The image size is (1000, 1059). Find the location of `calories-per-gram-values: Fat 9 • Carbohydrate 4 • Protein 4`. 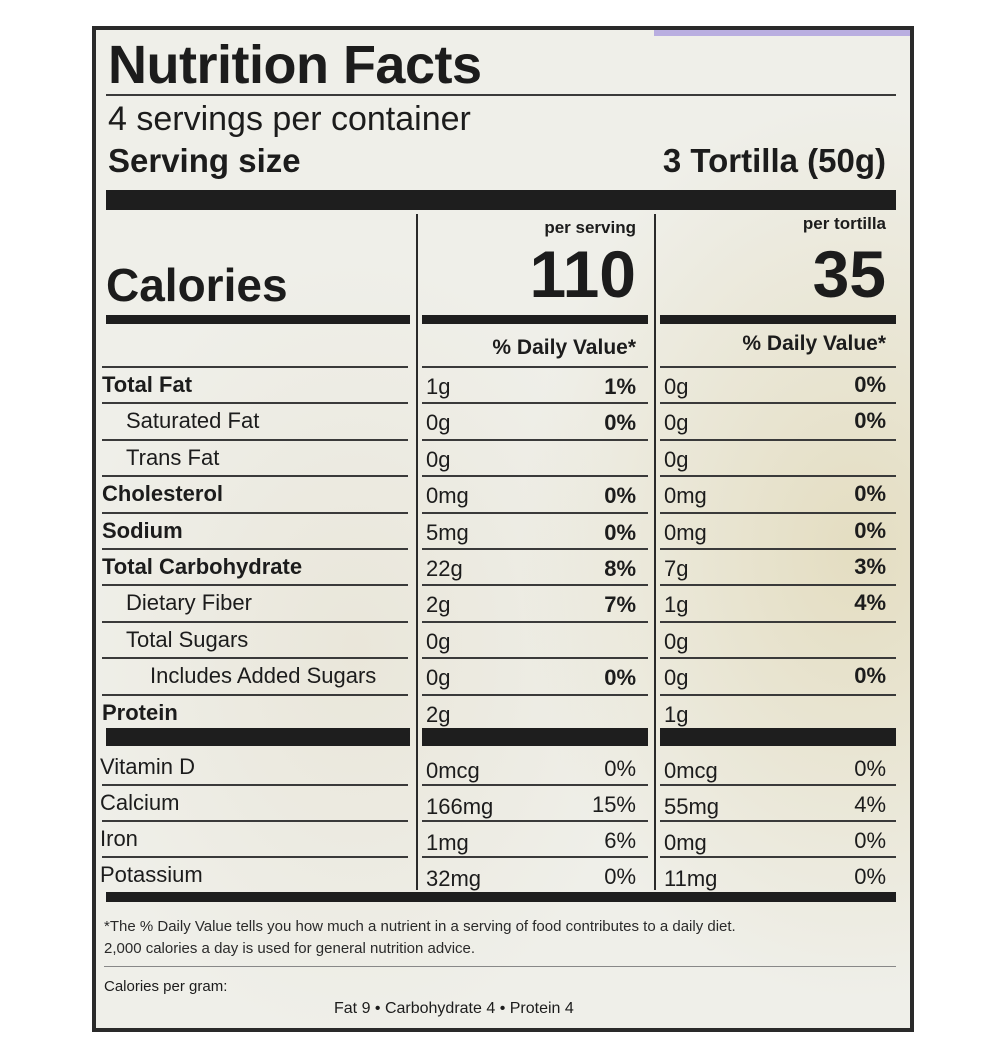

calories-per-gram-values: Fat 9 • Carbohydrate 4 • Protein 4 is located at coordinates (454, 1008).